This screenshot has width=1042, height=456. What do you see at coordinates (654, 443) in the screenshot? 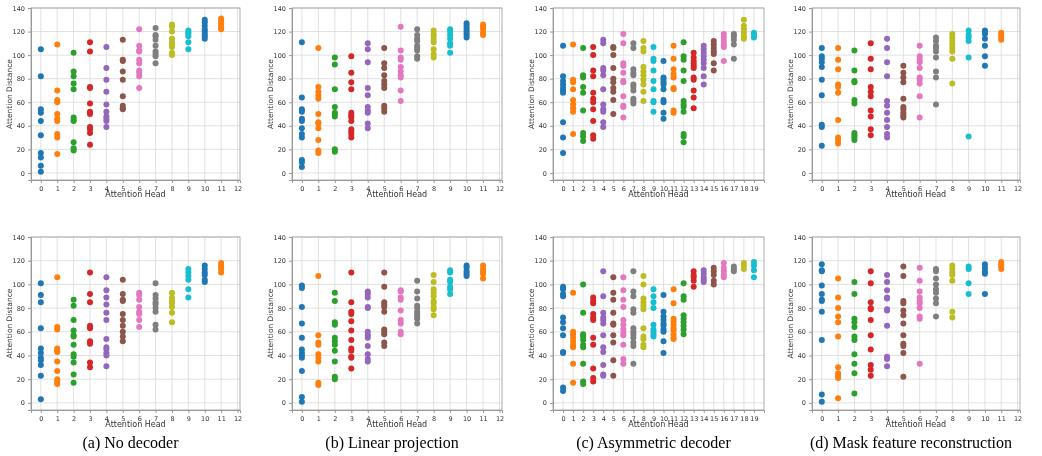
I see `text: (c) Asymmetric decoder` at bounding box center [654, 443].